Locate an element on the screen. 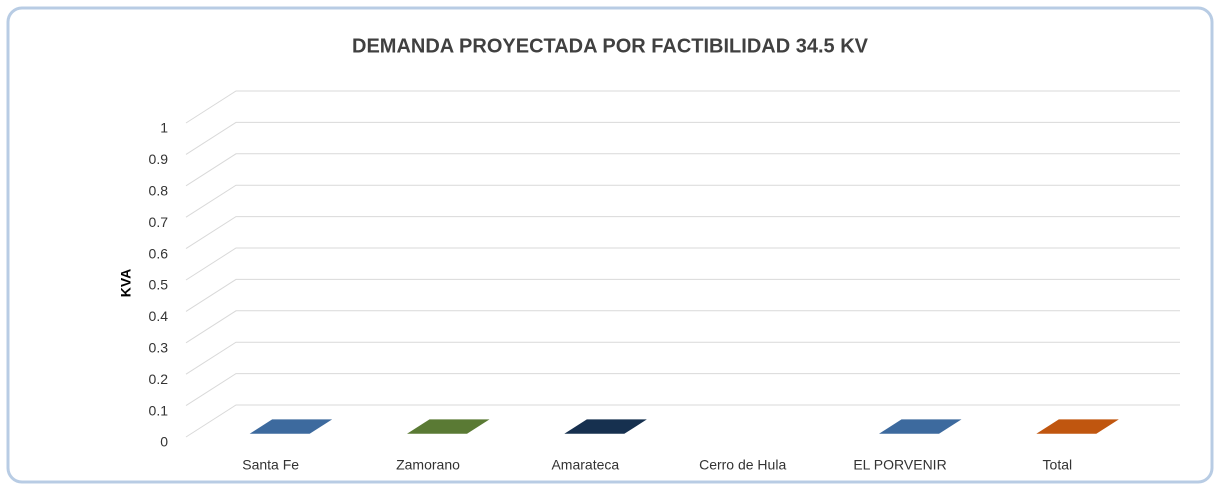 The width and height of the screenshot is (1221, 489). x-tick-label: Amarateca is located at coordinates (585, 465).